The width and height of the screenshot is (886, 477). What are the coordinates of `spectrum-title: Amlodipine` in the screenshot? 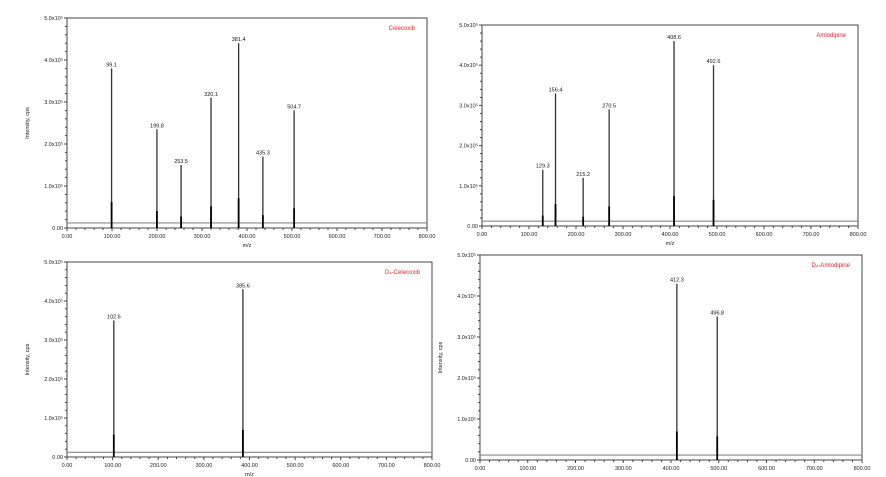 It's located at (831, 36).